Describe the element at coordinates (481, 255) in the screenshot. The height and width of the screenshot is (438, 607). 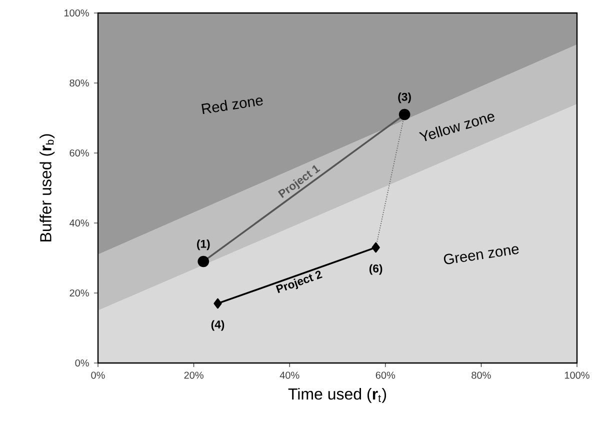
I see `series-label: Green zone` at that location.